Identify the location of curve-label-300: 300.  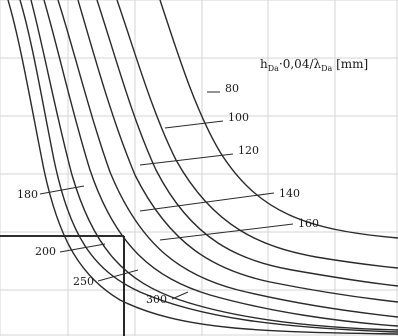
(156, 299).